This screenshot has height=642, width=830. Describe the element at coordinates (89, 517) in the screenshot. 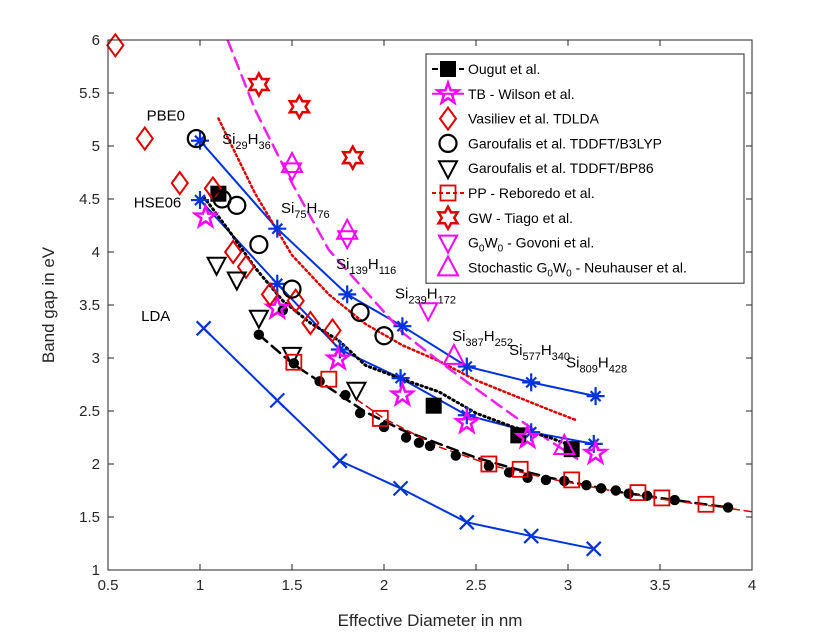

I see `y-tick-label: 1.5` at that location.